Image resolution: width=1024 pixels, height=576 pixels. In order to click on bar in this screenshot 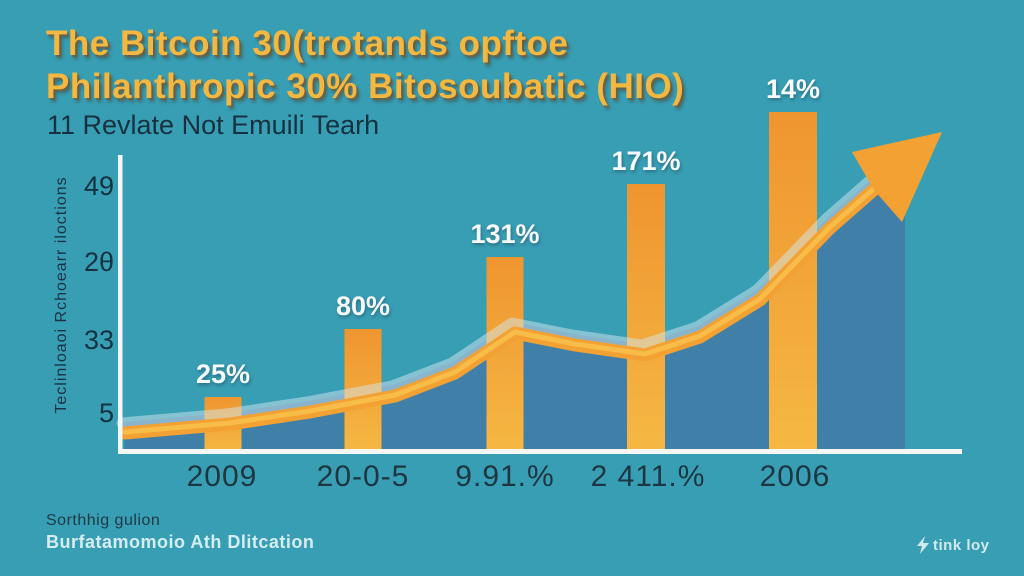, I will do `click(646, 318)`.